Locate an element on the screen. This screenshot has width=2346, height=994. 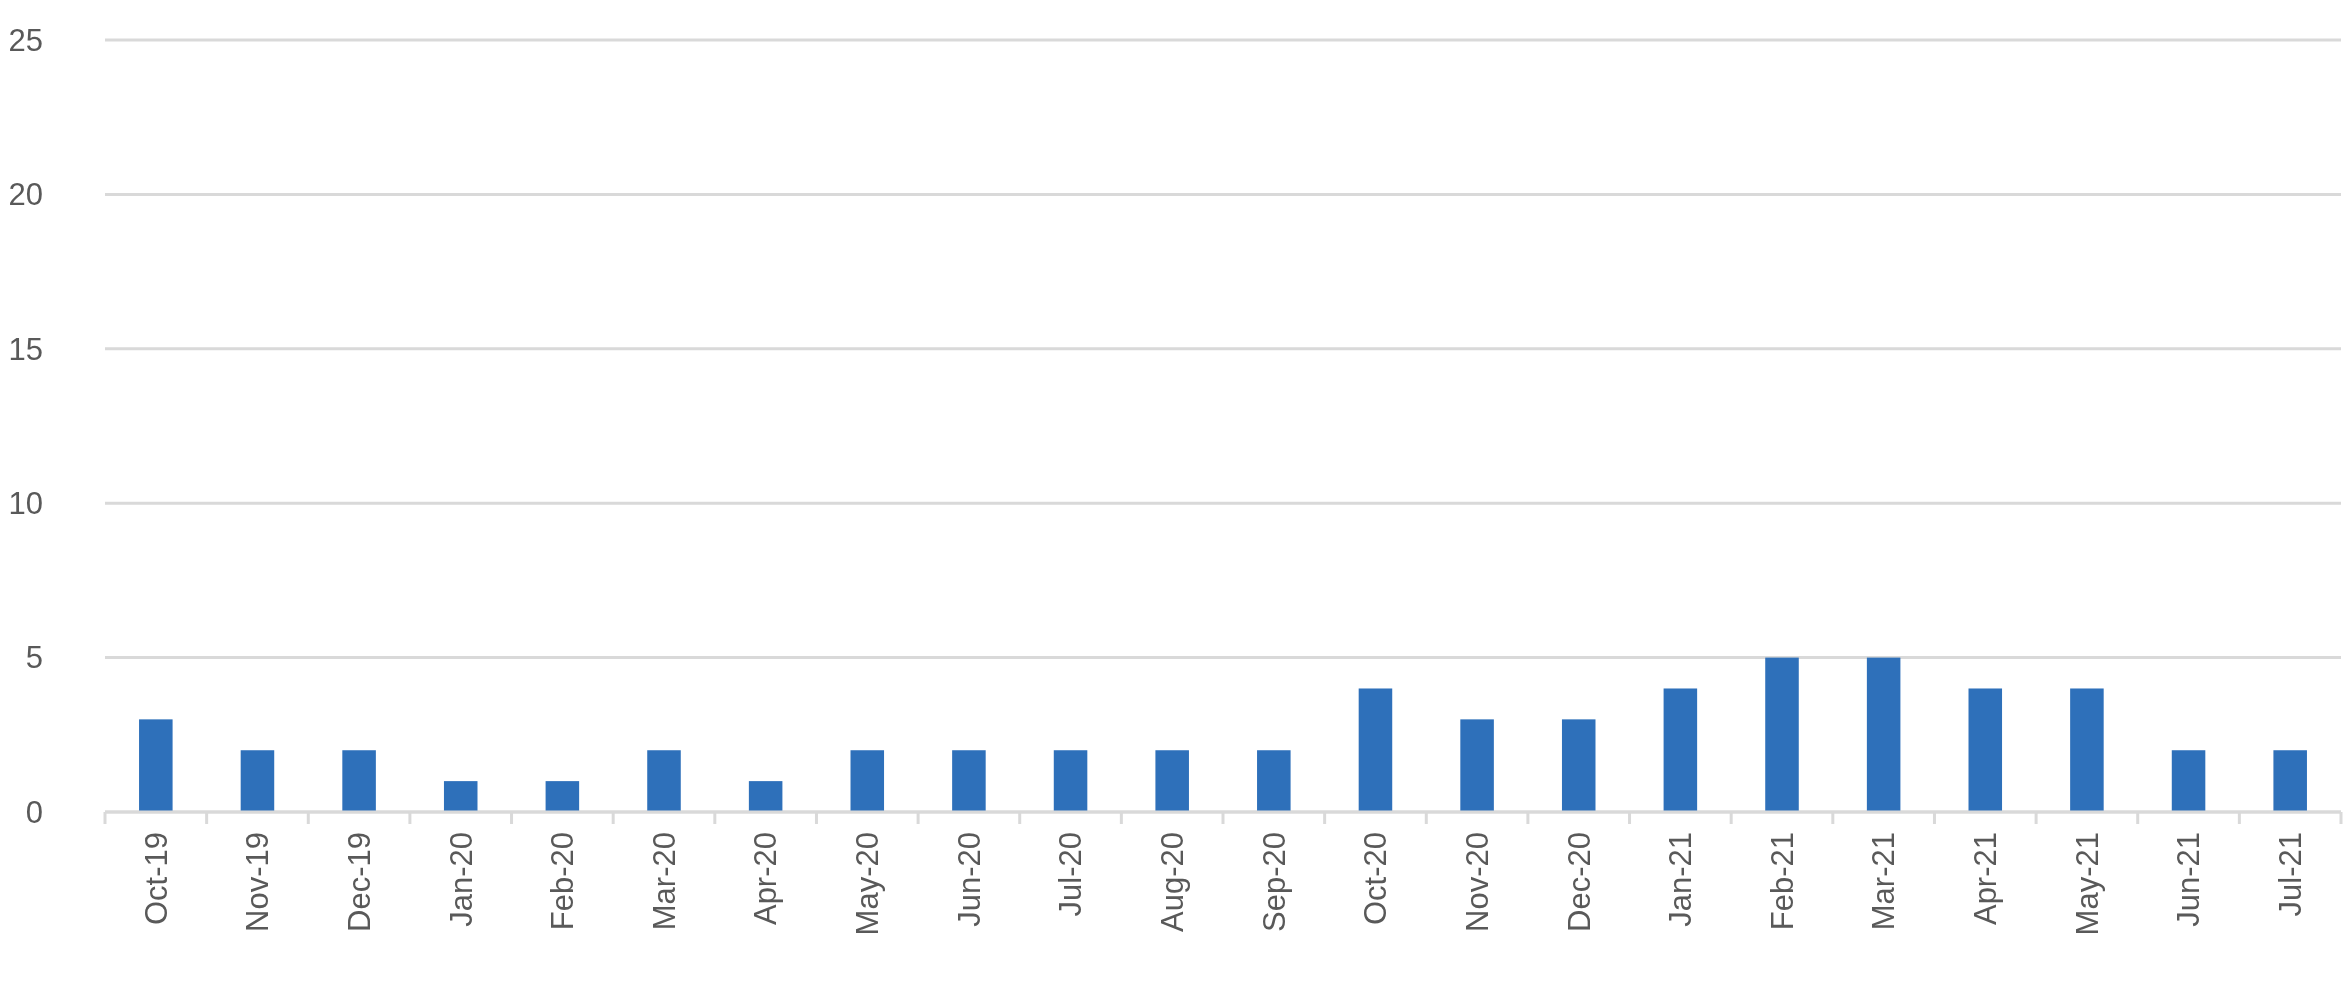
x-tick-label: Nov-20 is located at coordinates (1477, 882).